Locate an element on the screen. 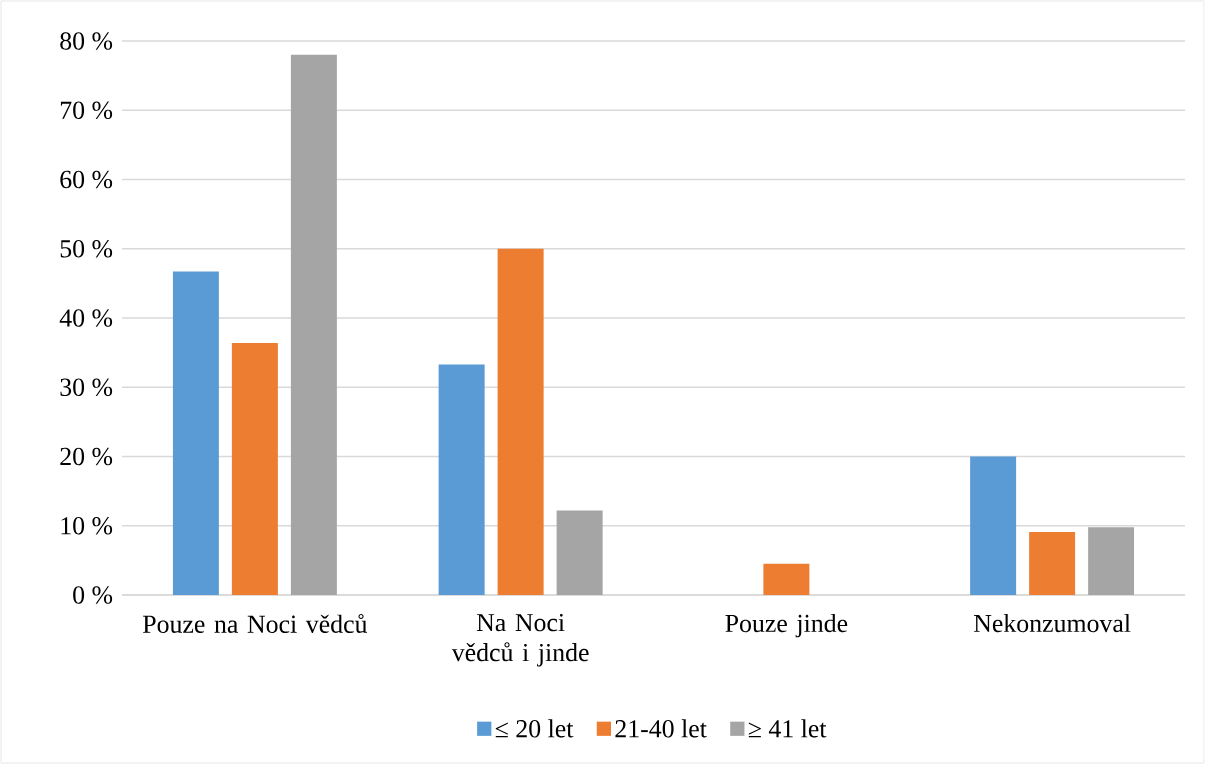 The width and height of the screenshot is (1205, 764). y-tick-label: 50 % is located at coordinates (86, 249).